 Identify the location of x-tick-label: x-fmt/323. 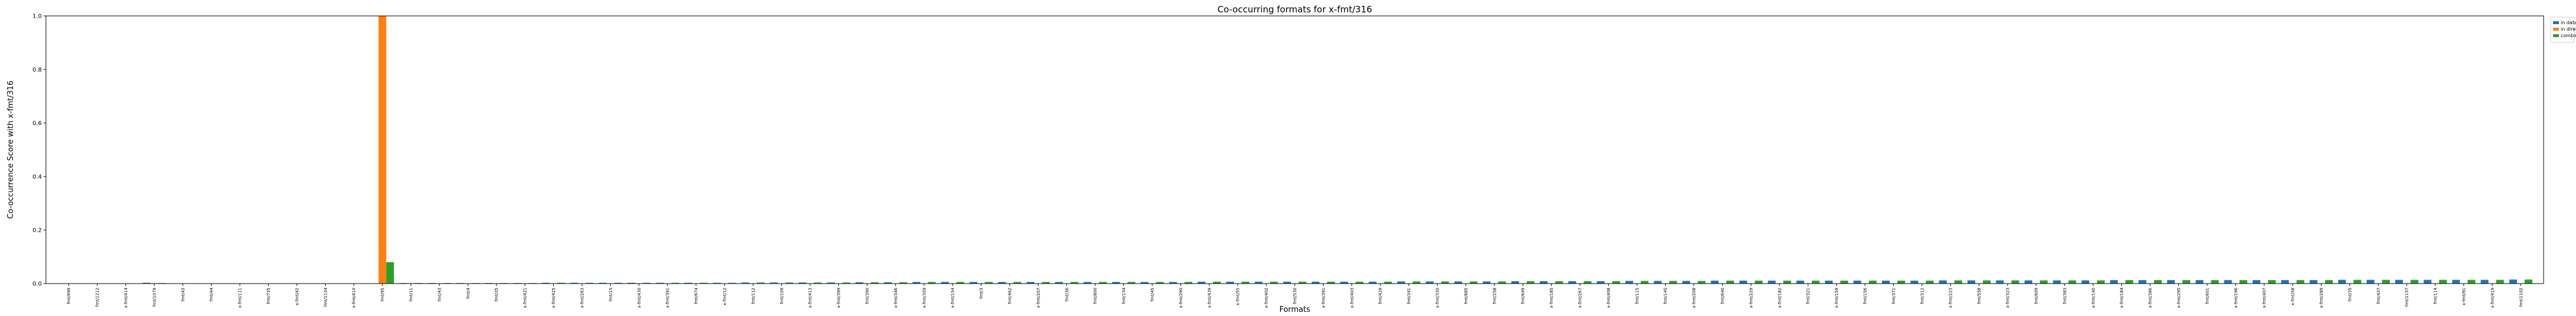
(2008, 298).